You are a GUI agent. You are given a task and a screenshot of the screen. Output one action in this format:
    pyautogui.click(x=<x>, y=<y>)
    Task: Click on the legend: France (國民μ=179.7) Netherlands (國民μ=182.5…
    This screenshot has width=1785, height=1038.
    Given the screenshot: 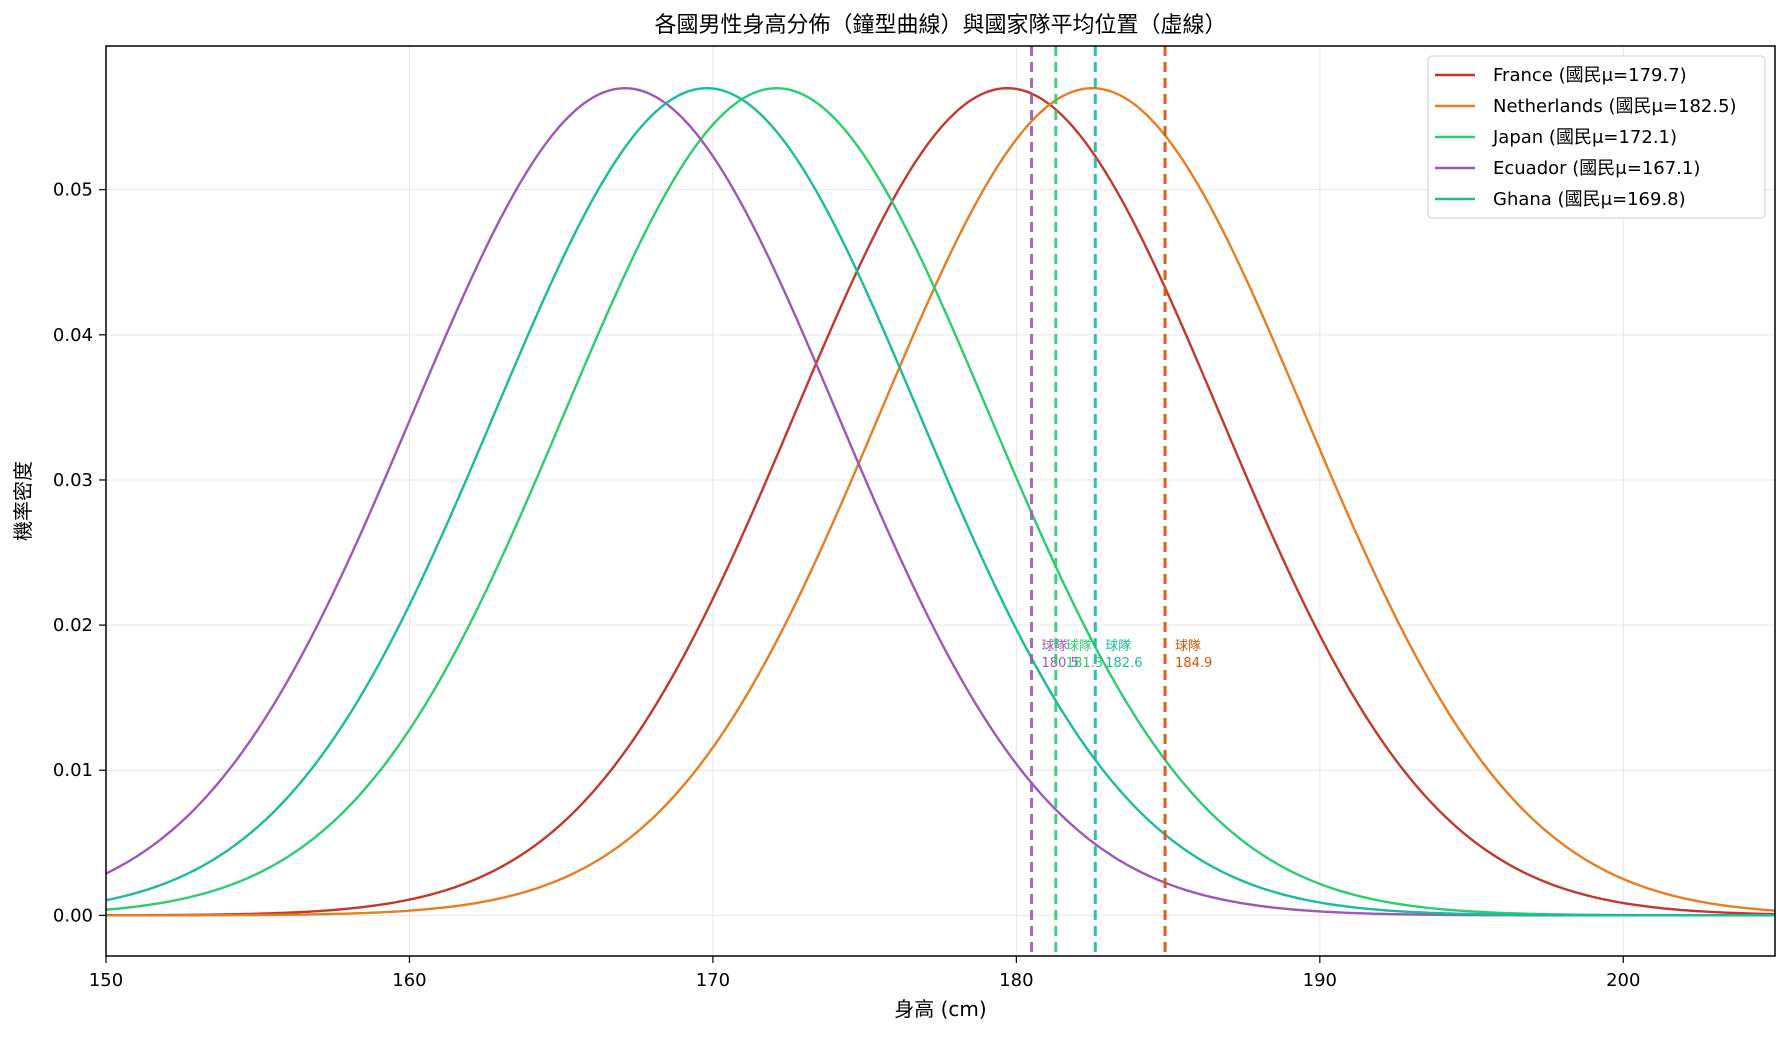 What is the action you would take?
    pyautogui.click(x=1596, y=137)
    